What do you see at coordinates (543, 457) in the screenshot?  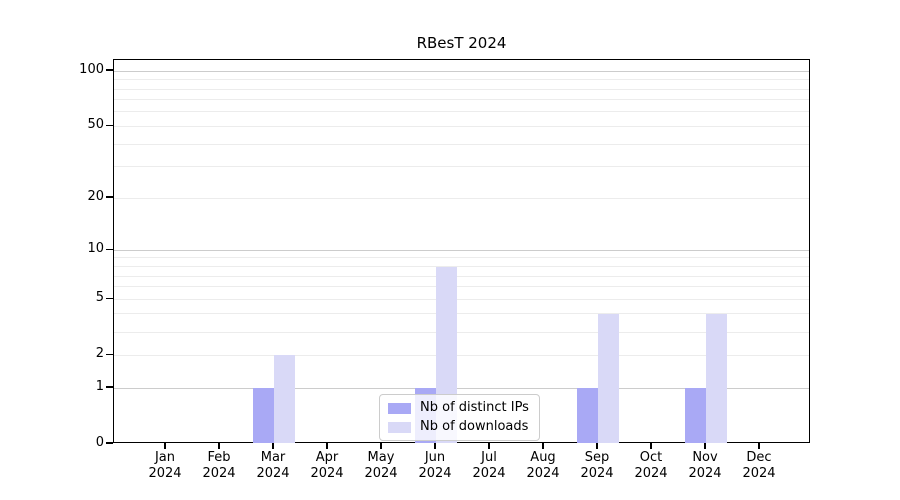 I see `x-tick-month: Aug` at bounding box center [543, 457].